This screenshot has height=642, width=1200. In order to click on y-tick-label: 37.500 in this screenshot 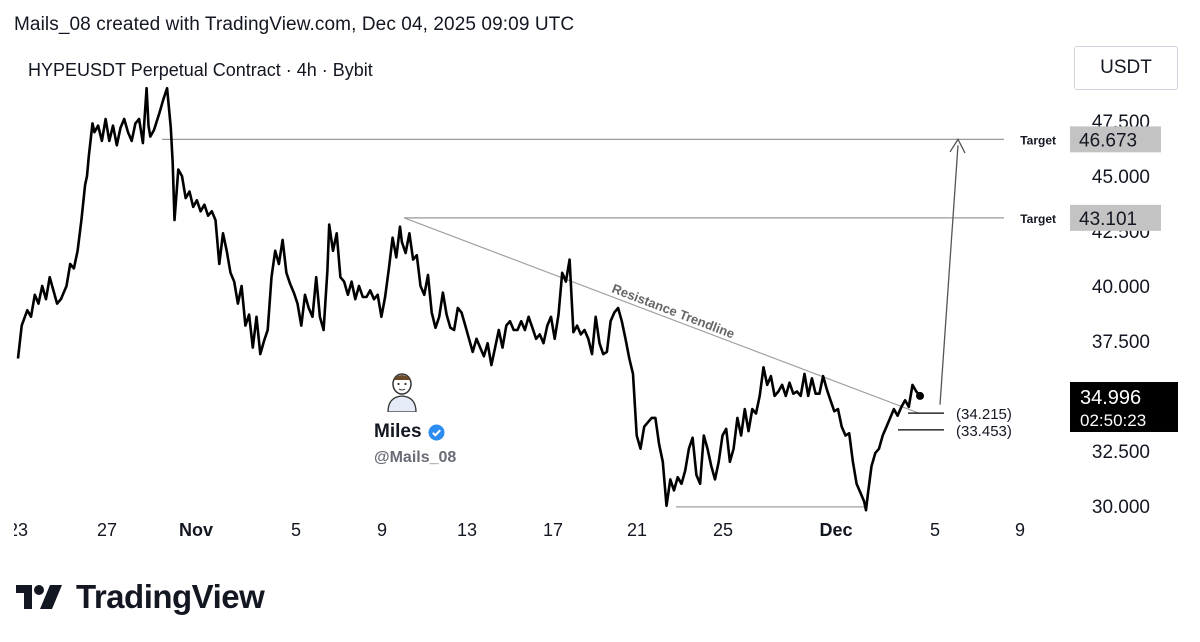, I will do `click(1121, 342)`.